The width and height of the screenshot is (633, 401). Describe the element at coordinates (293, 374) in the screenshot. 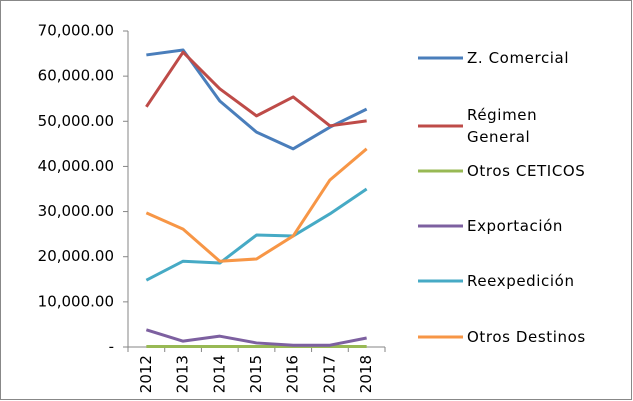

I see `x-tick-label: 2016` at that location.